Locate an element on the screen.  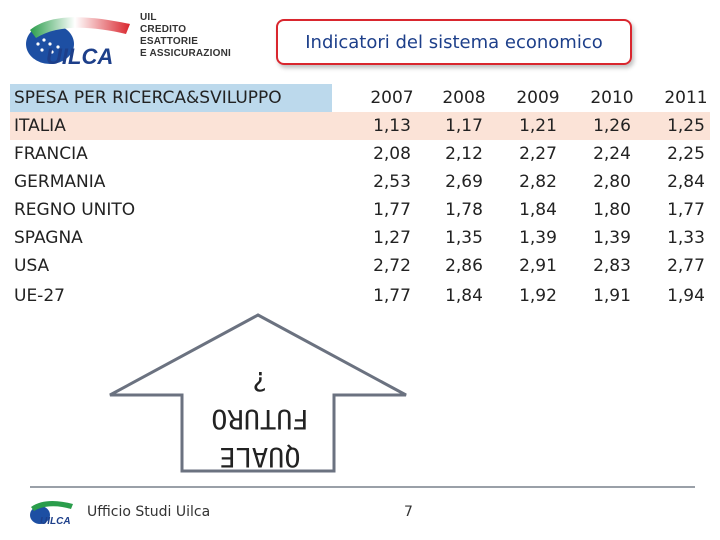
table-cell: 1,91 is located at coordinates (612, 296).